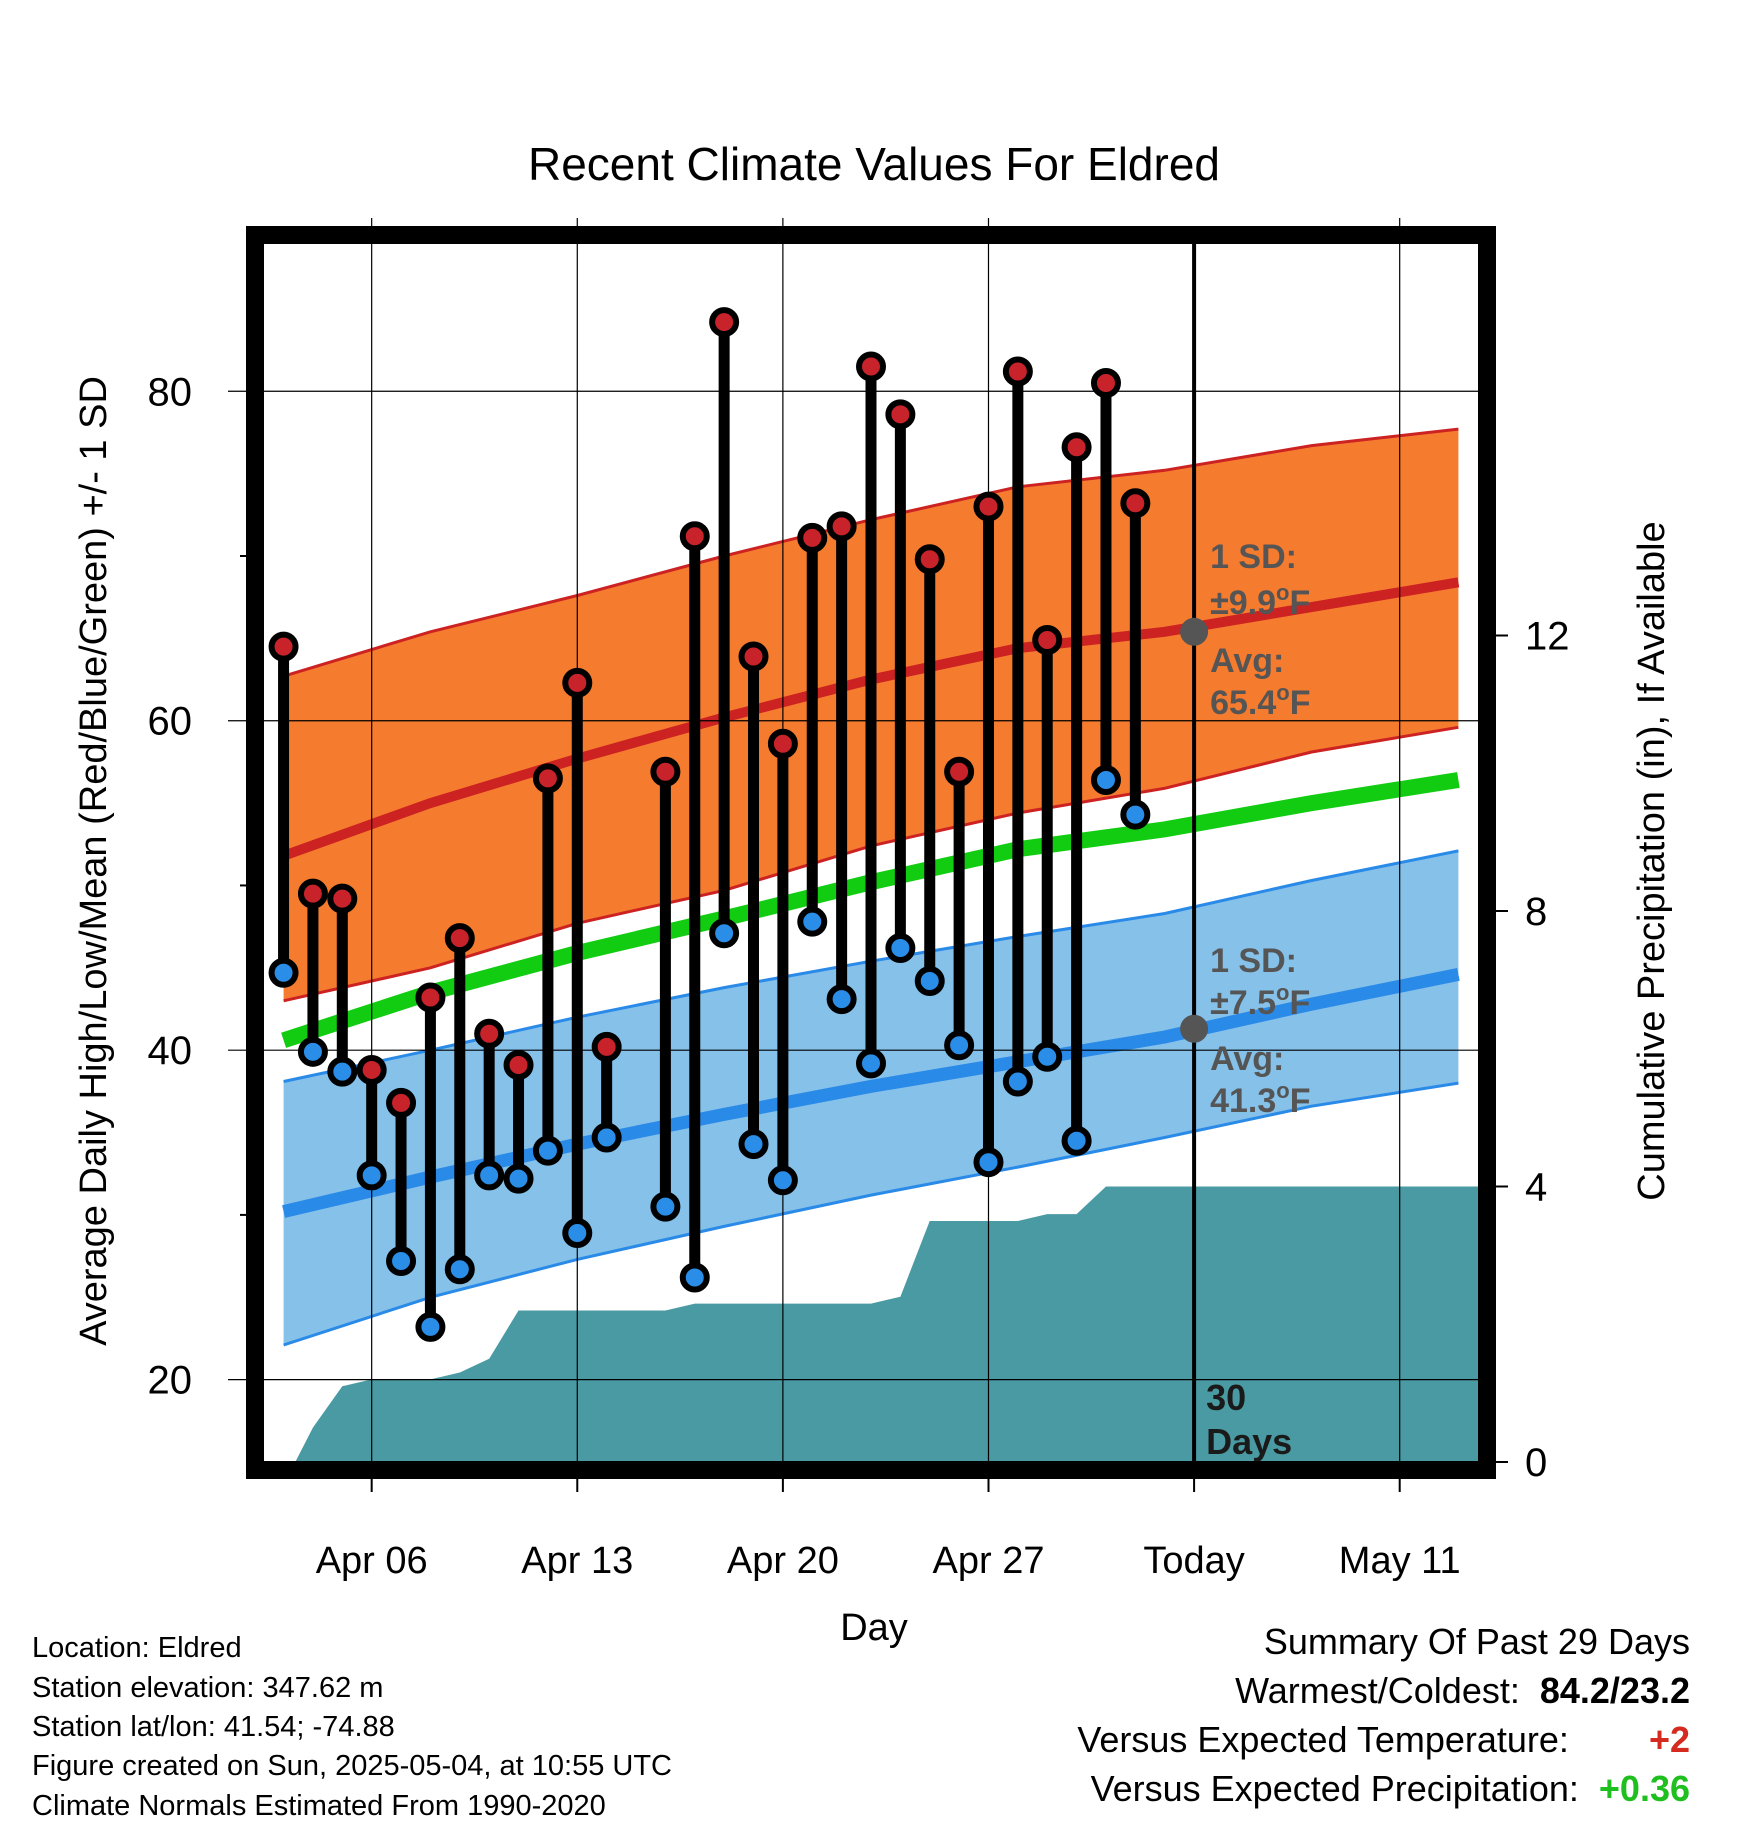  What do you see at coordinates (874, 164) in the screenshot?
I see `chart-title: Recent Climate Values For Eldred` at bounding box center [874, 164].